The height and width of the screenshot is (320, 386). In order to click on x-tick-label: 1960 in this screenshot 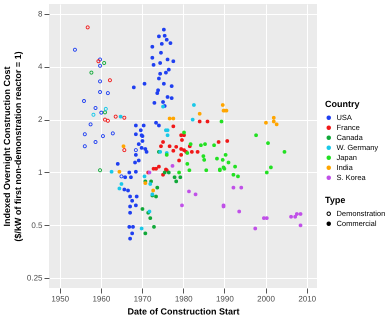, I will do `click(101, 299)`.